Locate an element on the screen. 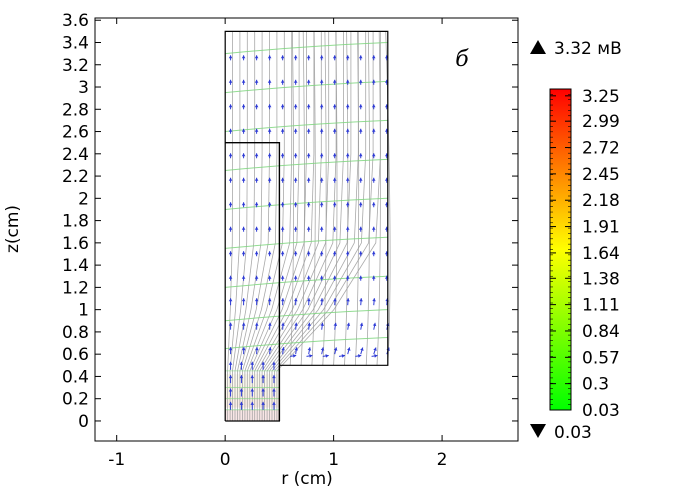  x-axis-label: r (cm) is located at coordinates (307, 479).